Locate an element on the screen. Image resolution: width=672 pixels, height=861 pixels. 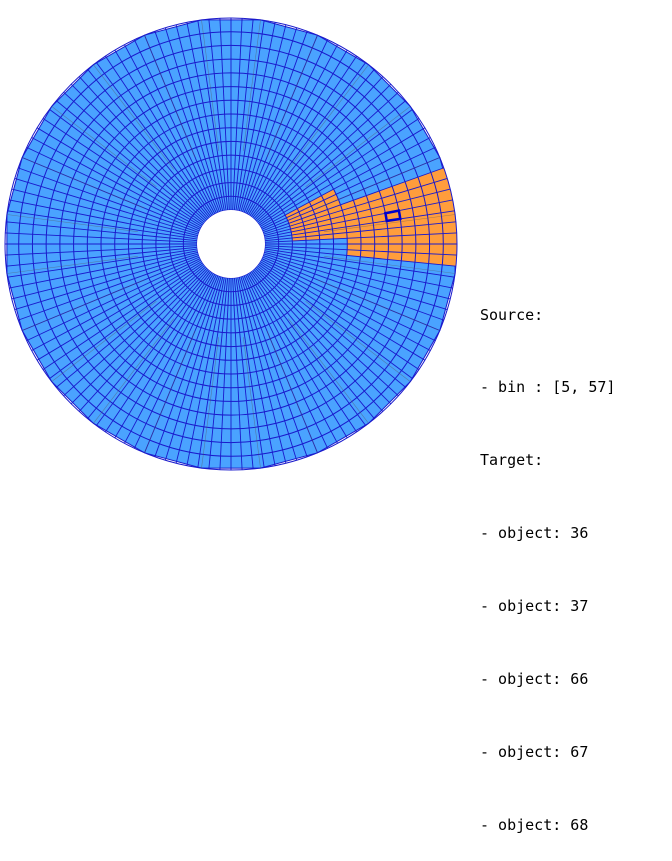
target-object-line: - object: 36 is located at coordinates (534, 533).